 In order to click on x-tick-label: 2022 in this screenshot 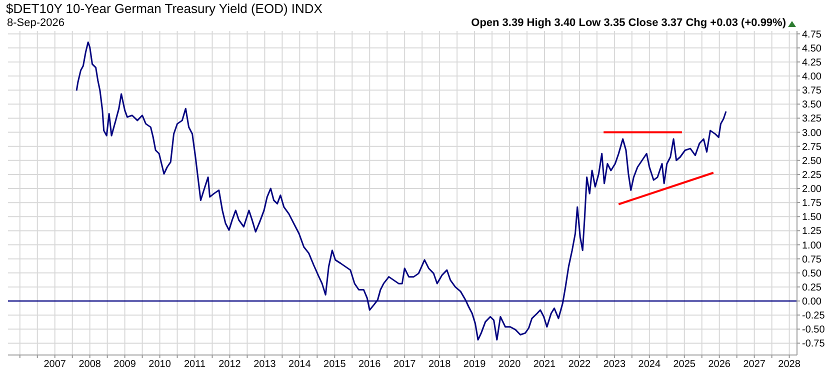, I will do `click(580, 364)`.